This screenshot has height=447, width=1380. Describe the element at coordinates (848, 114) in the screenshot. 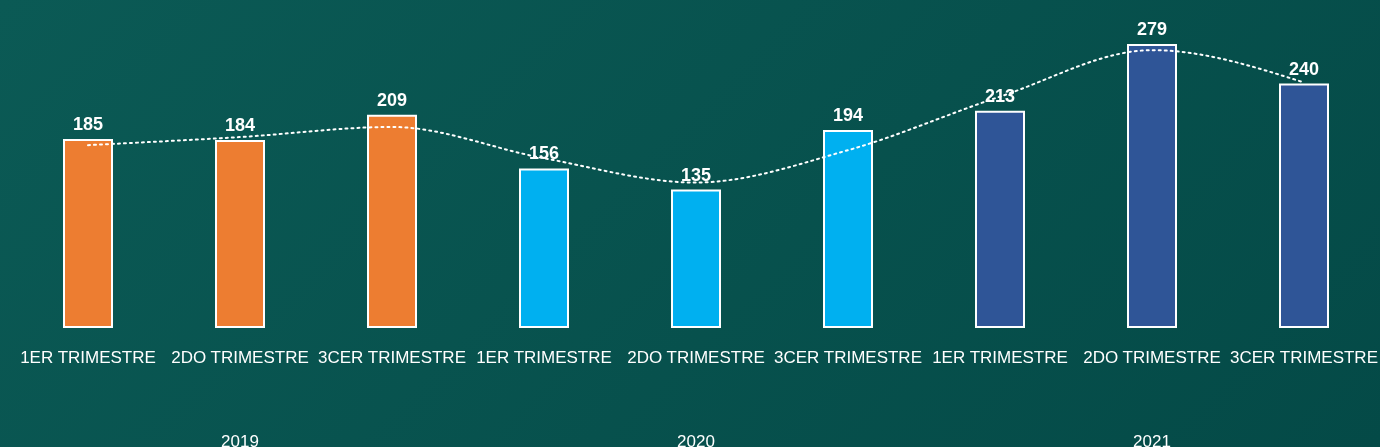

I see `data-label: 194` at that location.